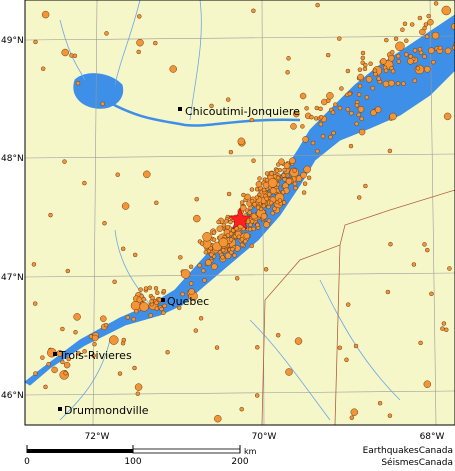  What do you see at coordinates (12, 396) in the screenshot?
I see `lat-label: 46°N` at bounding box center [12, 396].